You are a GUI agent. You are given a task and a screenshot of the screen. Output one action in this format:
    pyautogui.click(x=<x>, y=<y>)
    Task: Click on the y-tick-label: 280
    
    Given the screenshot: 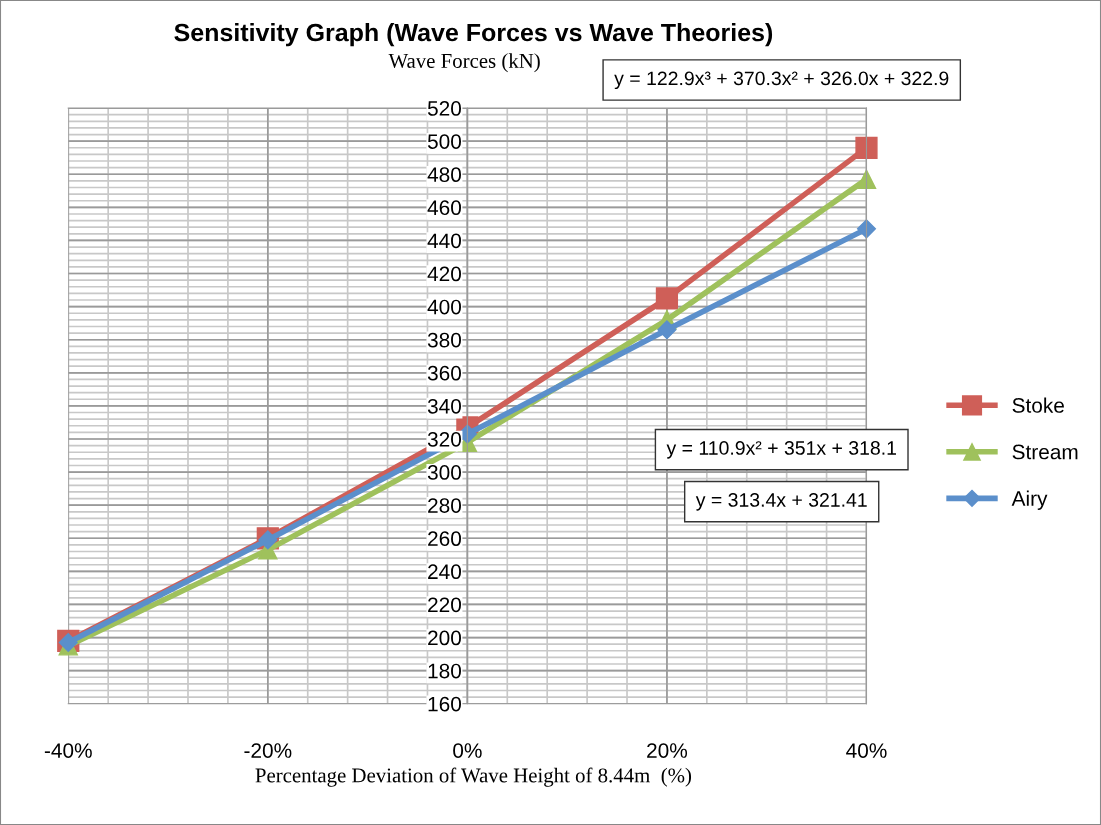 What is the action you would take?
    pyautogui.click(x=445, y=505)
    